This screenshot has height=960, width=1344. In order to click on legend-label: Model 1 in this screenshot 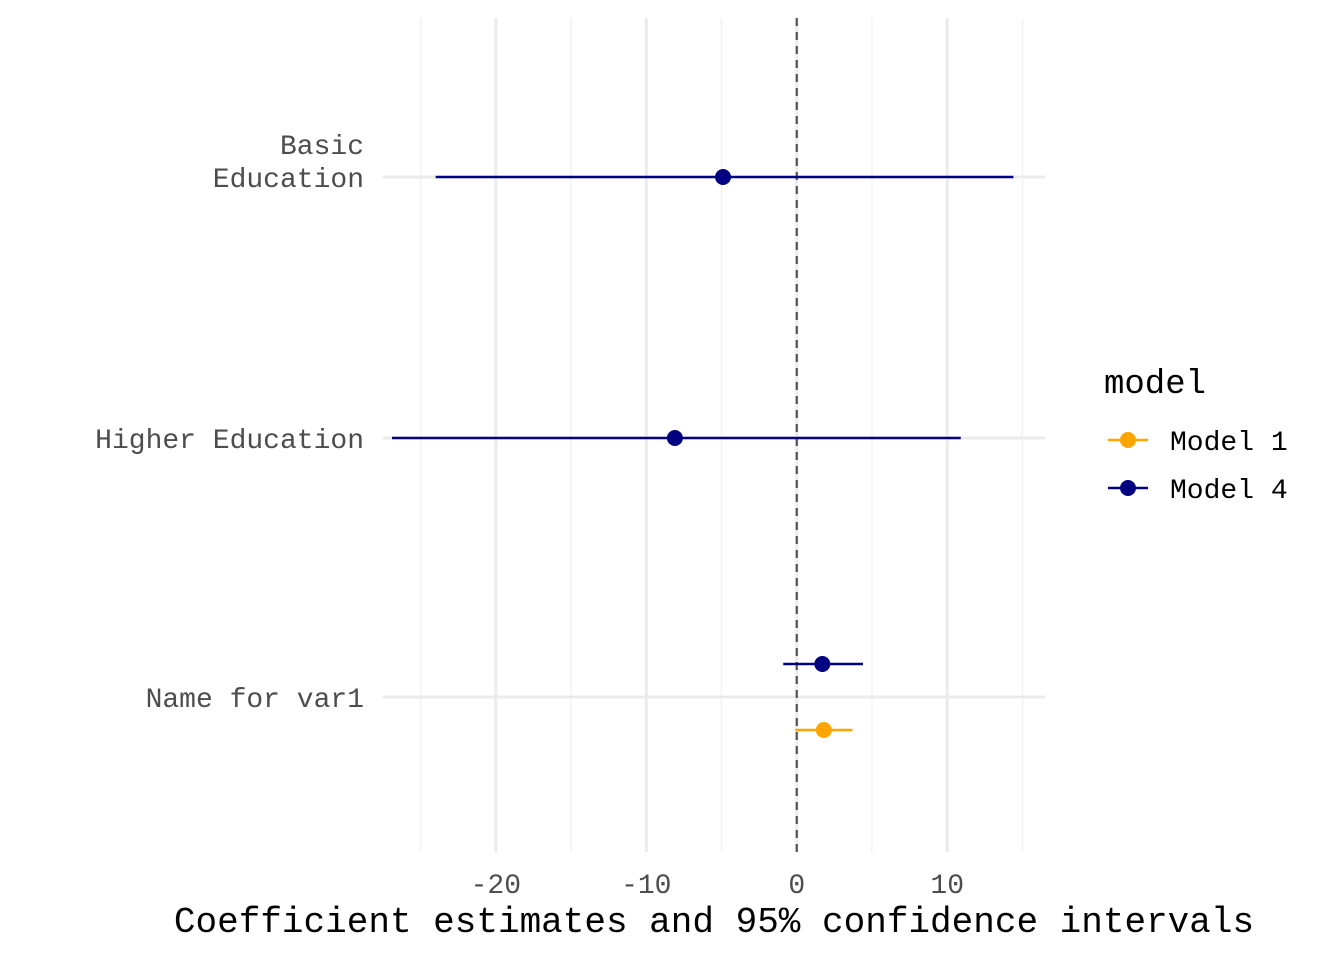, I will do `click(1229, 443)`.